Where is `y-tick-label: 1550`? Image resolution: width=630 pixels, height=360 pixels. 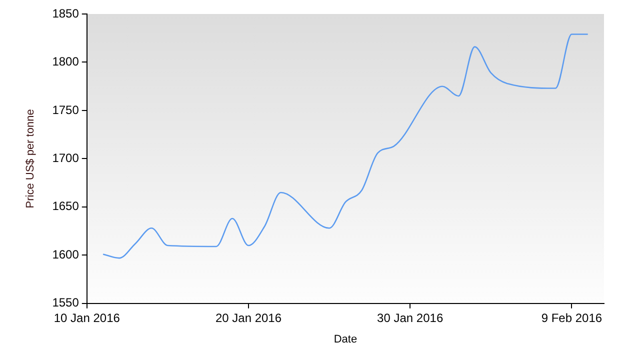
y-tick-label: 1550 is located at coordinates (66, 303).